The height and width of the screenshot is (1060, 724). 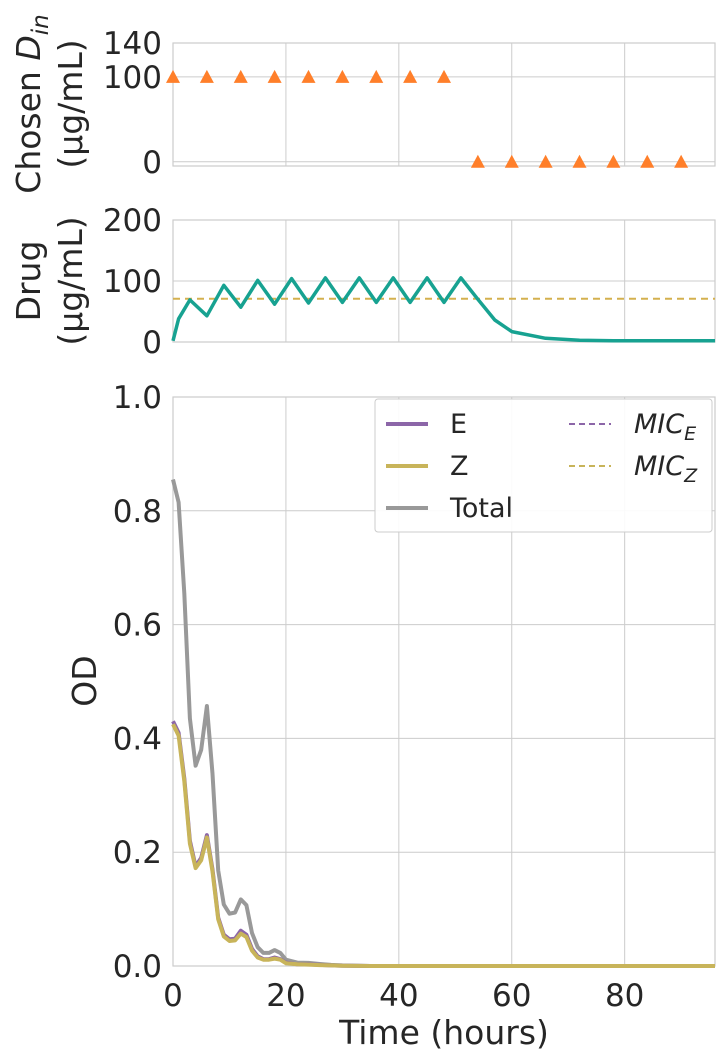 I want to click on drug-ytick-label: 100, so click(x=132, y=282).